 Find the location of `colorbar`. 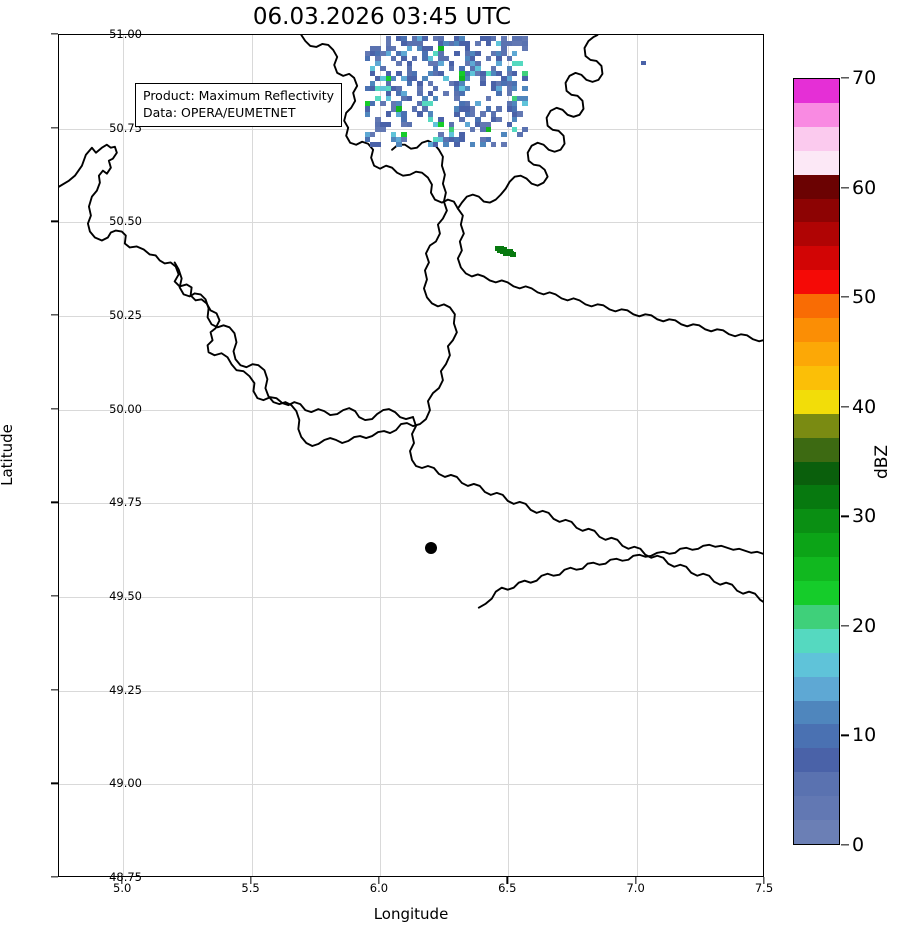

colorbar is located at coordinates (816, 461).